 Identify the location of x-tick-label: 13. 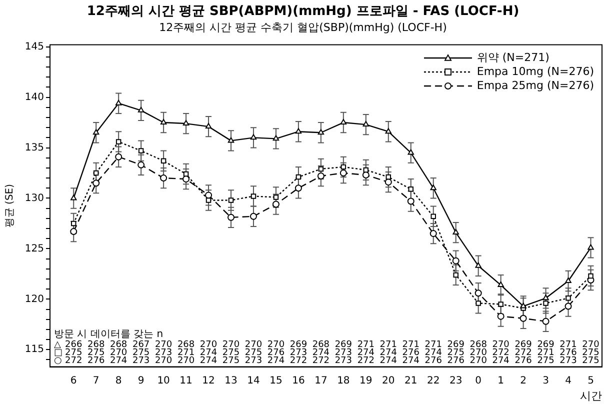
(231, 380).